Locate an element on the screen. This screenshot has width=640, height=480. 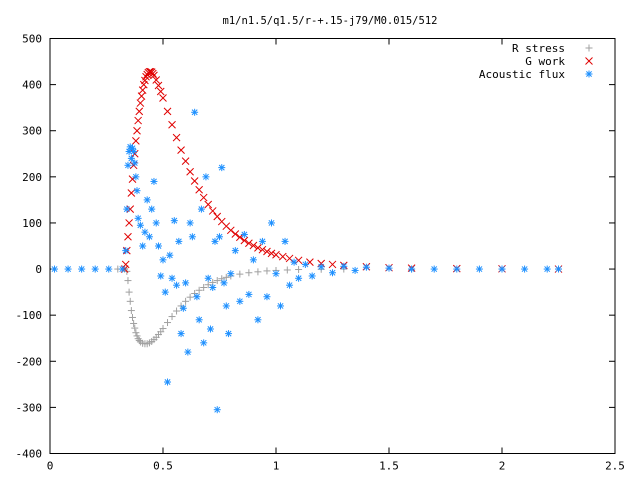
legend-label: G work is located at coordinates (545, 61).